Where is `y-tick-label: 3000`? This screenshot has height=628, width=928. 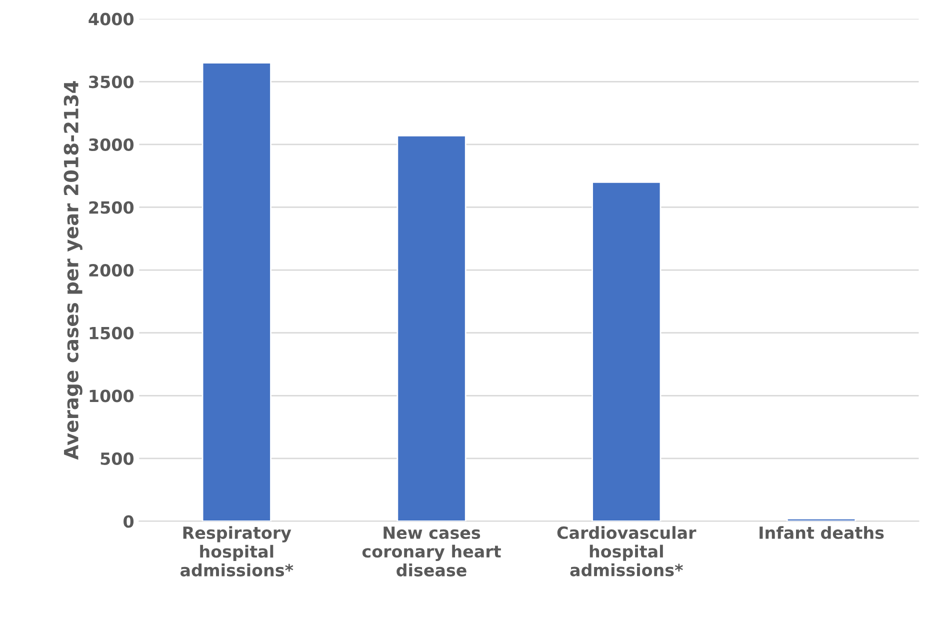
y-tick-label: 3000 is located at coordinates (111, 145).